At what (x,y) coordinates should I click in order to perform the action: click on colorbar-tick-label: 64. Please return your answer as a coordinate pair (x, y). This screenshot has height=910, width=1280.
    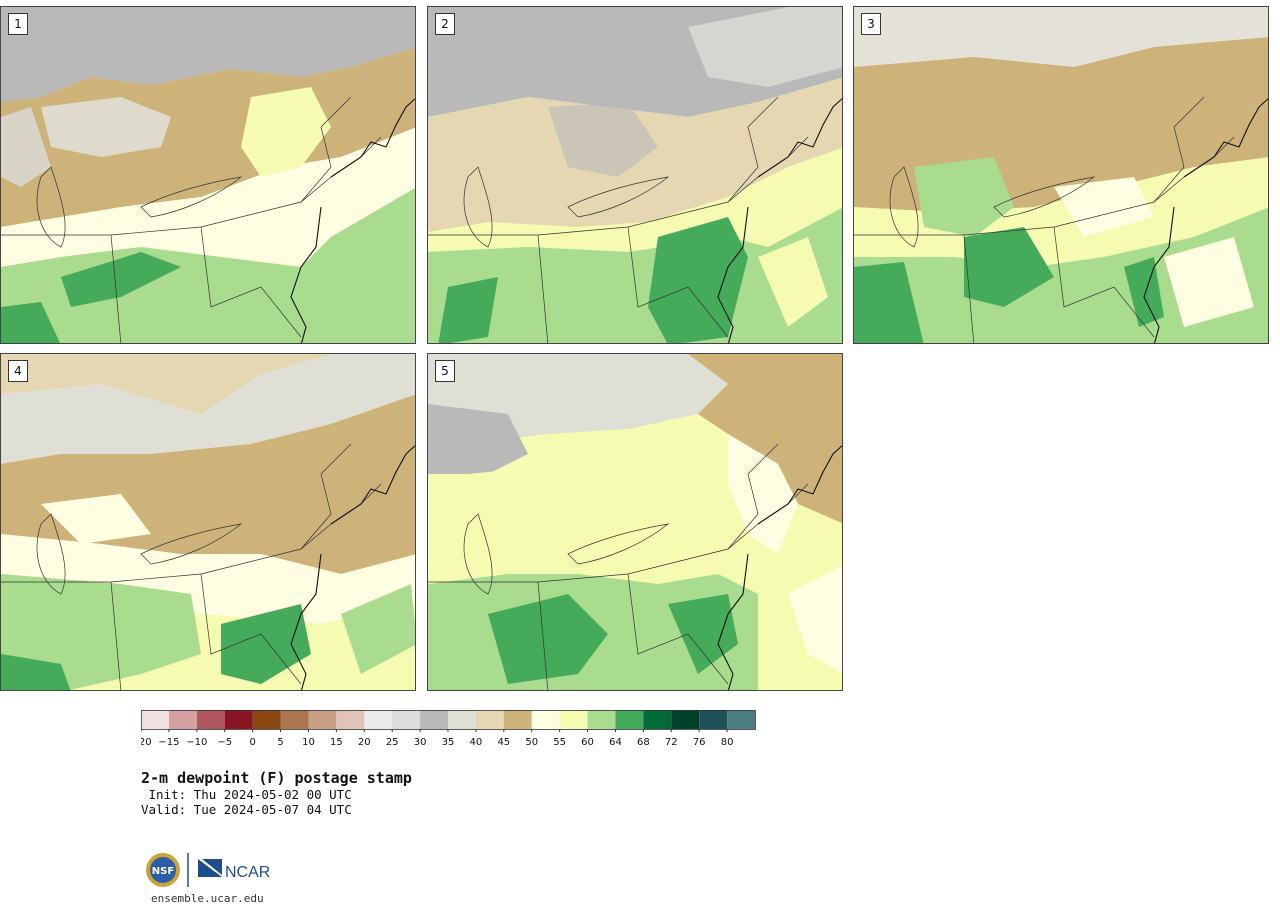
    Looking at the image, I should click on (615, 742).